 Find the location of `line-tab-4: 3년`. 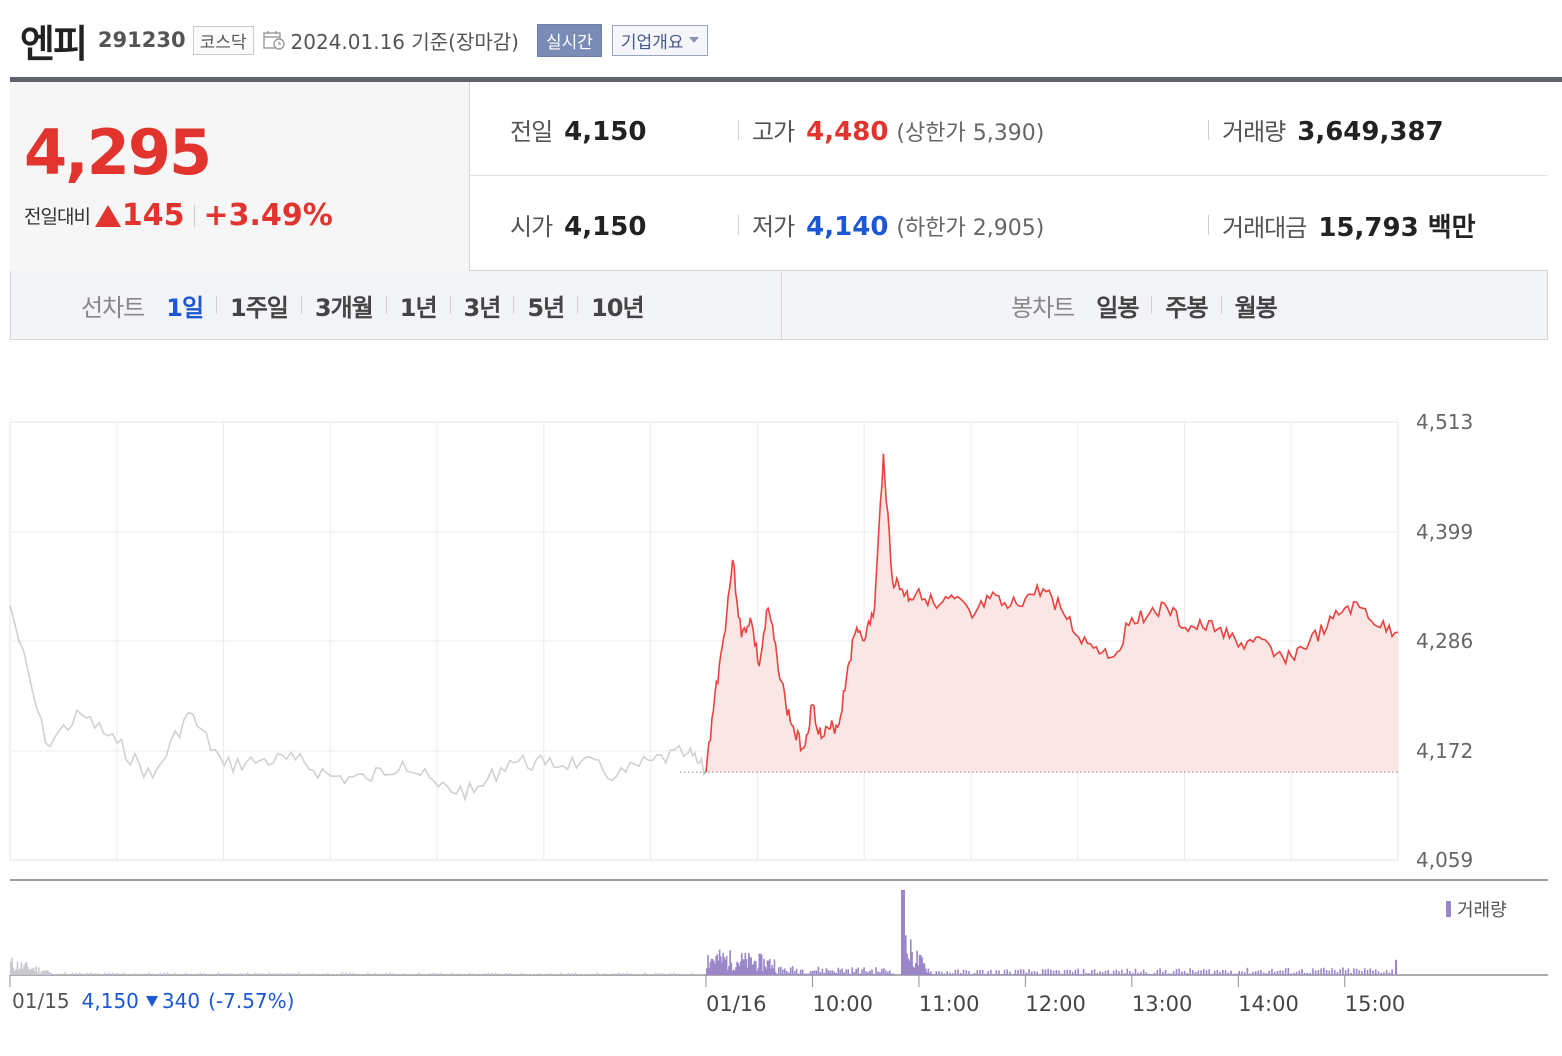

line-tab-4: 3년 is located at coordinates (482, 307).